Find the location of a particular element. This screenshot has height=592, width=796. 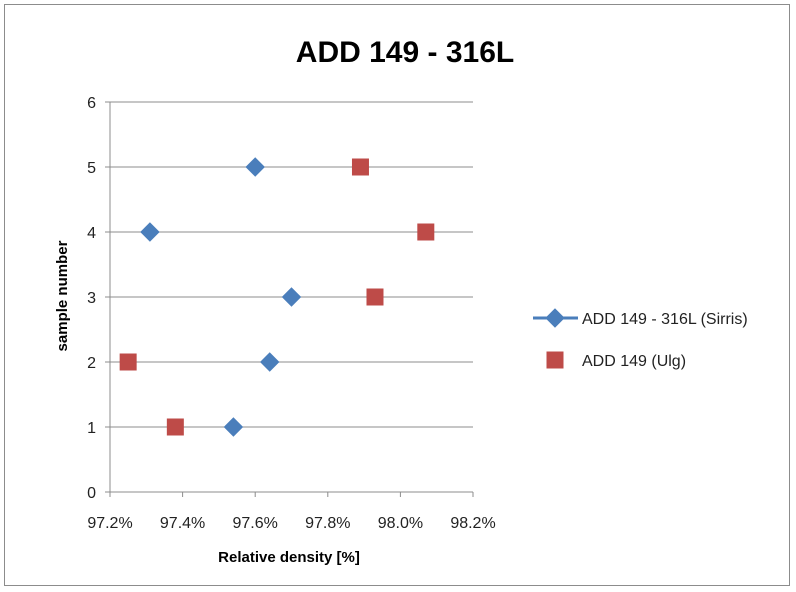

y-tick-label-1: 1 is located at coordinates (91, 428).